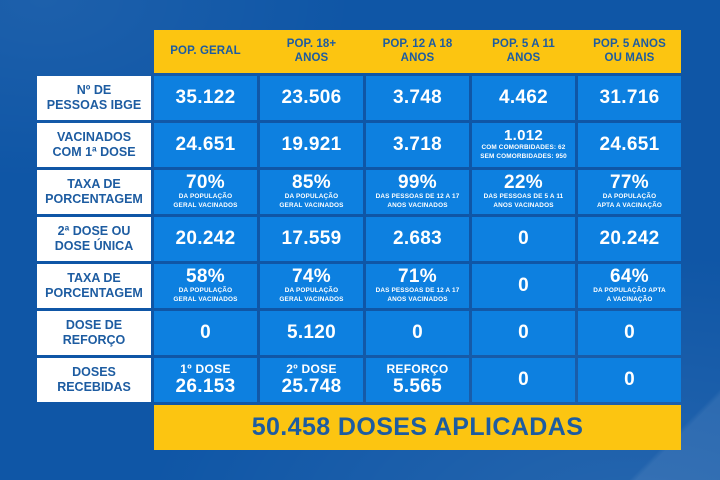  What do you see at coordinates (523, 192) in the screenshot?
I see `data-cell: 22% DAS PESSOAS DE 5 A 11 ANOS VACINADOS` at bounding box center [523, 192].